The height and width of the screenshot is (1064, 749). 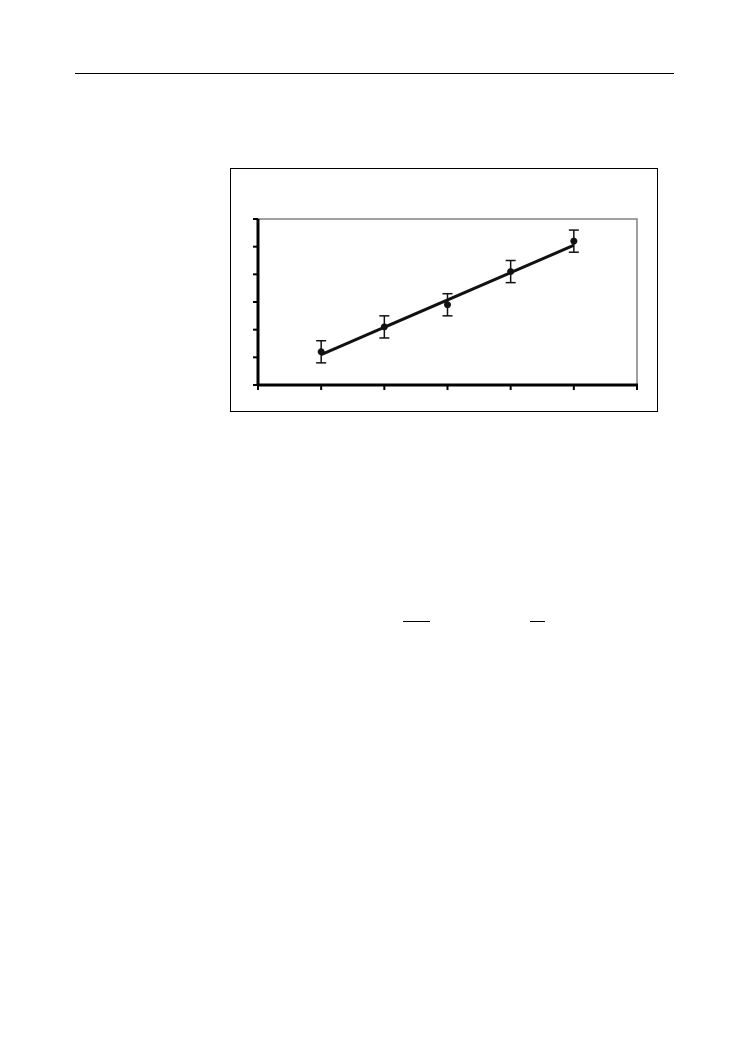 I want to click on header-rule, so click(x=374, y=73).